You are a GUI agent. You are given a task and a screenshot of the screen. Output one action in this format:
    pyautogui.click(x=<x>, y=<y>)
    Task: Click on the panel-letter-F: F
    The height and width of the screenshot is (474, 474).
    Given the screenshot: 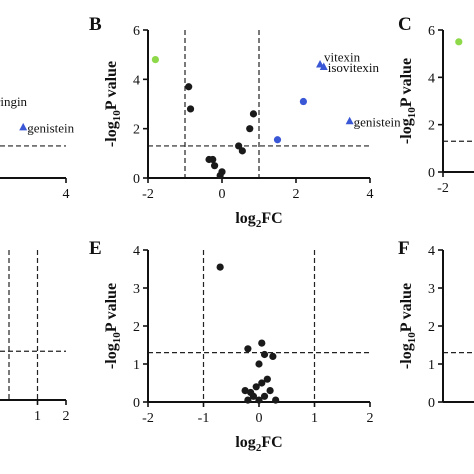 What is the action you would take?
    pyautogui.click(x=404, y=248)
    